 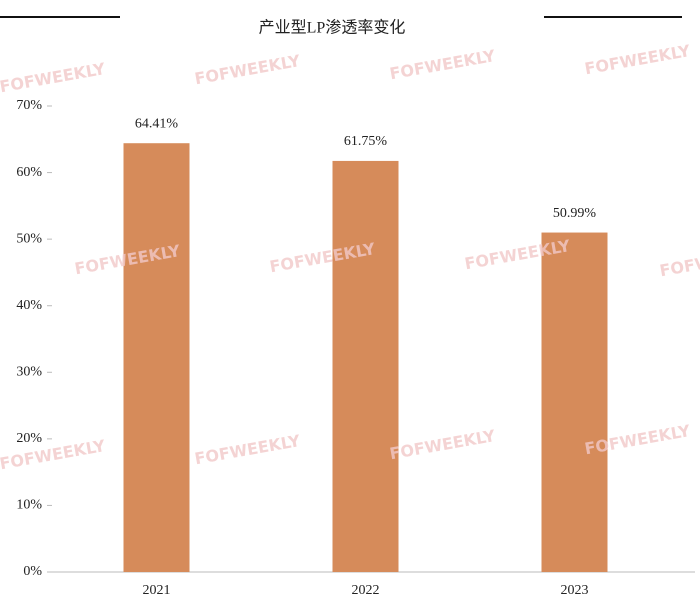 I want to click on y-tick-label: 0%, so click(x=32, y=571).